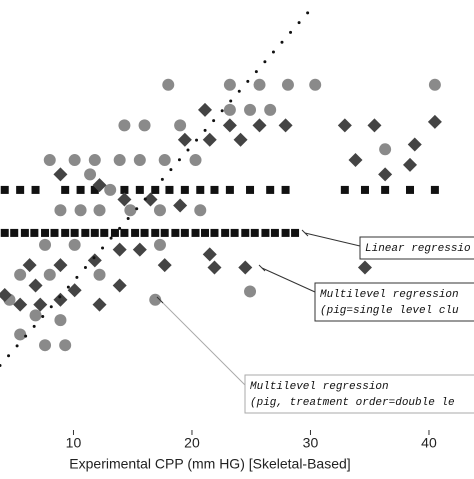 The image size is (474, 479). What do you see at coordinates (311, 443) in the screenshot?
I see `x-tick-label: 30` at bounding box center [311, 443].